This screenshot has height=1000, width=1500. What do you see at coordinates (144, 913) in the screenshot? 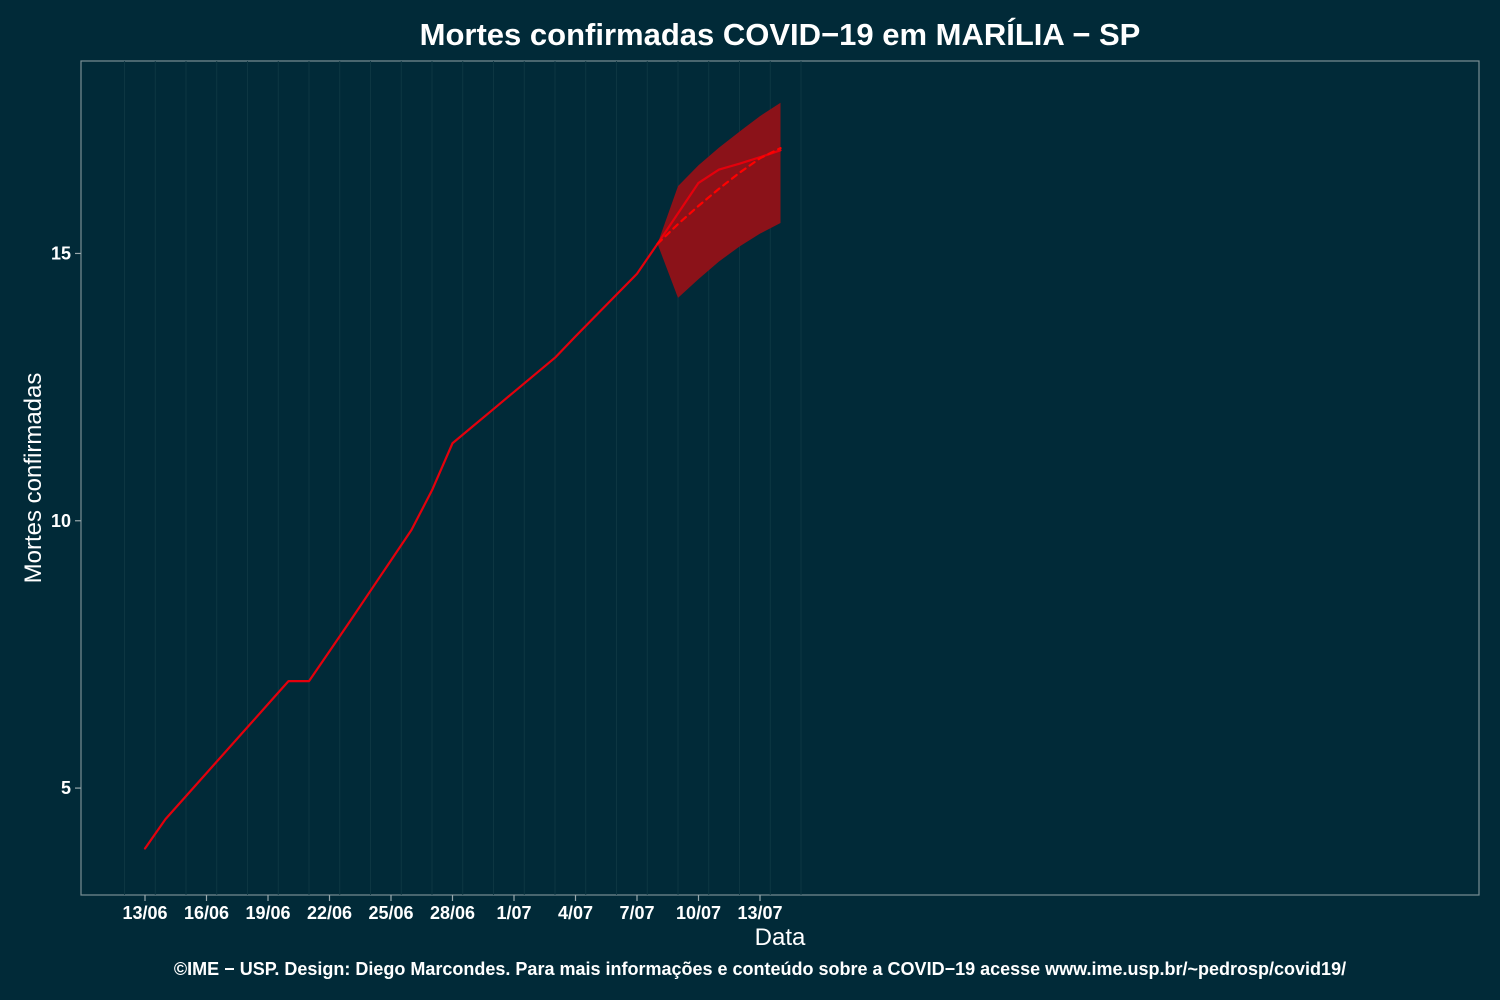
I see `x-tick-label: 13/06` at bounding box center [144, 913].